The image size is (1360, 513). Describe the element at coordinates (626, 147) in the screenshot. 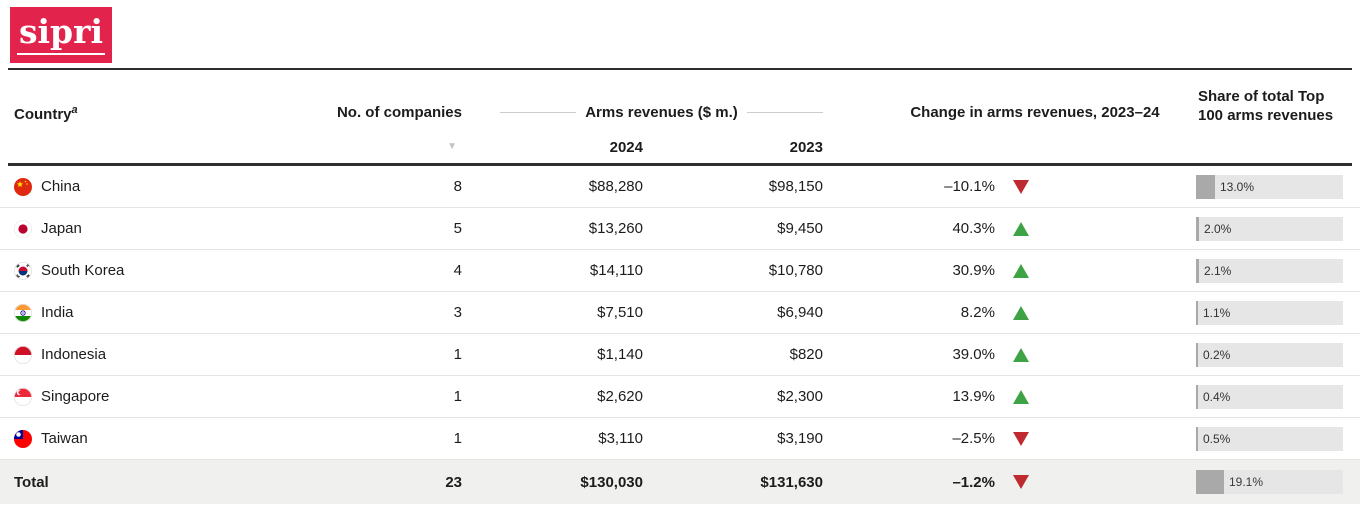

I see `column-header-2024: 2024` at that location.